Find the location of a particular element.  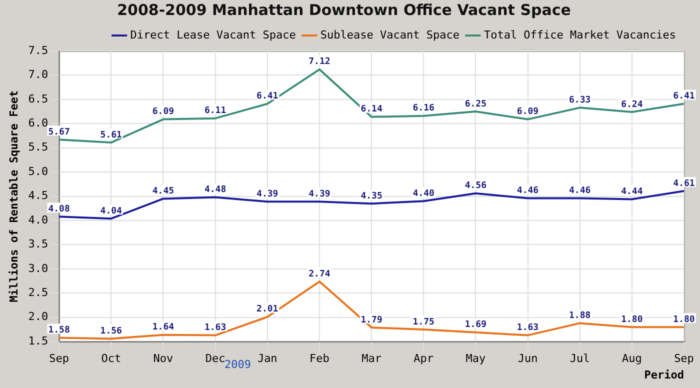

y-tick-label: 7.5 is located at coordinates (38, 50).